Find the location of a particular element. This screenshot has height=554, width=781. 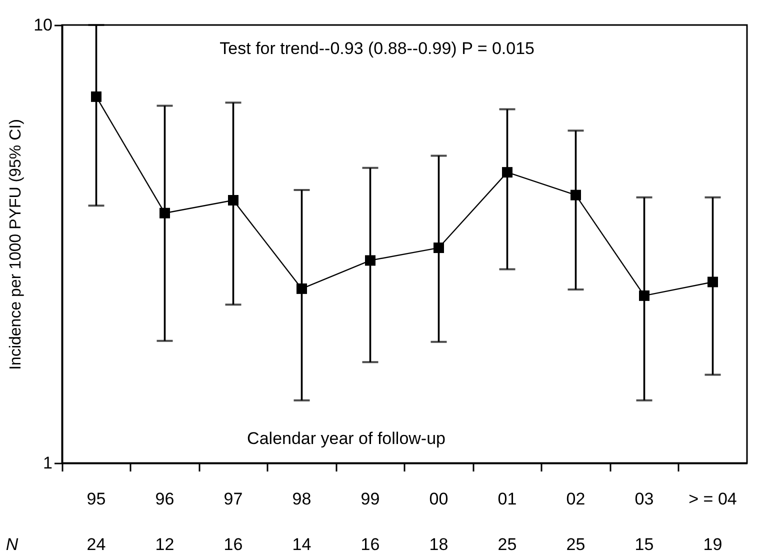

x-tick-label: 01 is located at coordinates (507, 499).